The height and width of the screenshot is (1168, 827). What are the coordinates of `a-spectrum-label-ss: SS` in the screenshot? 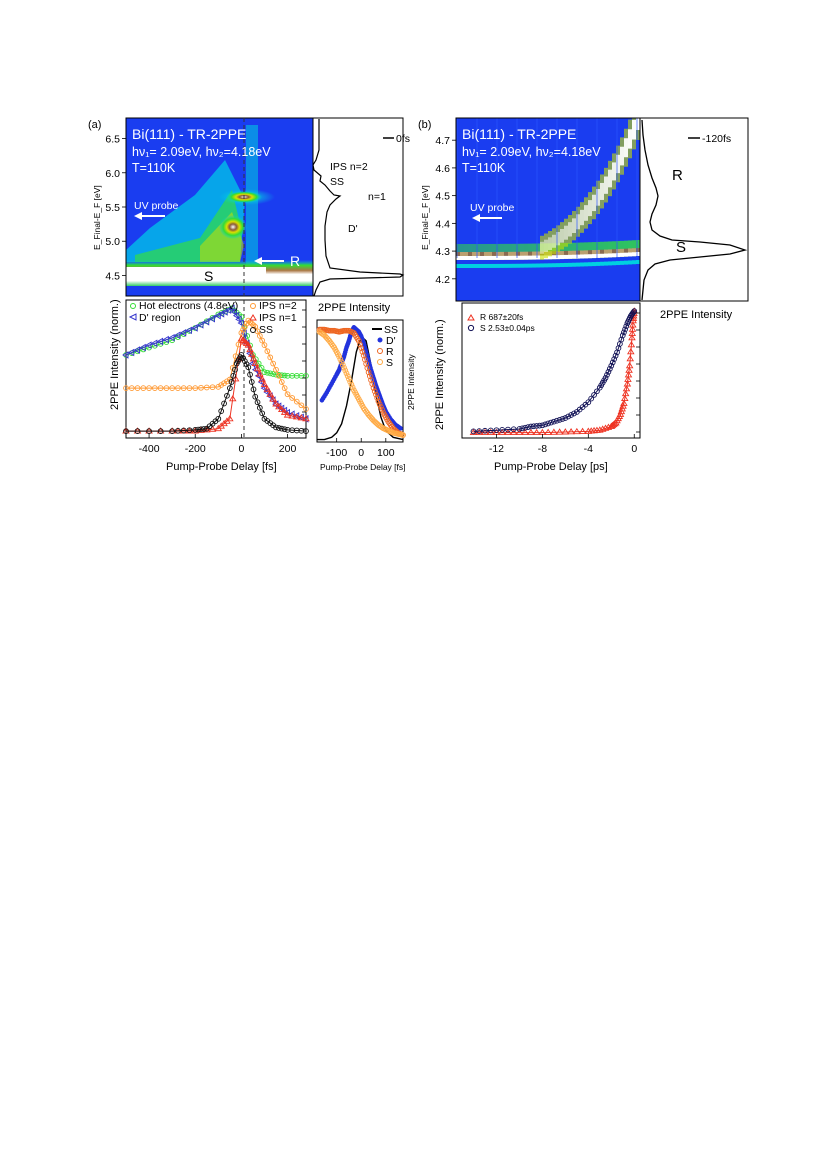 It's located at (337, 182).